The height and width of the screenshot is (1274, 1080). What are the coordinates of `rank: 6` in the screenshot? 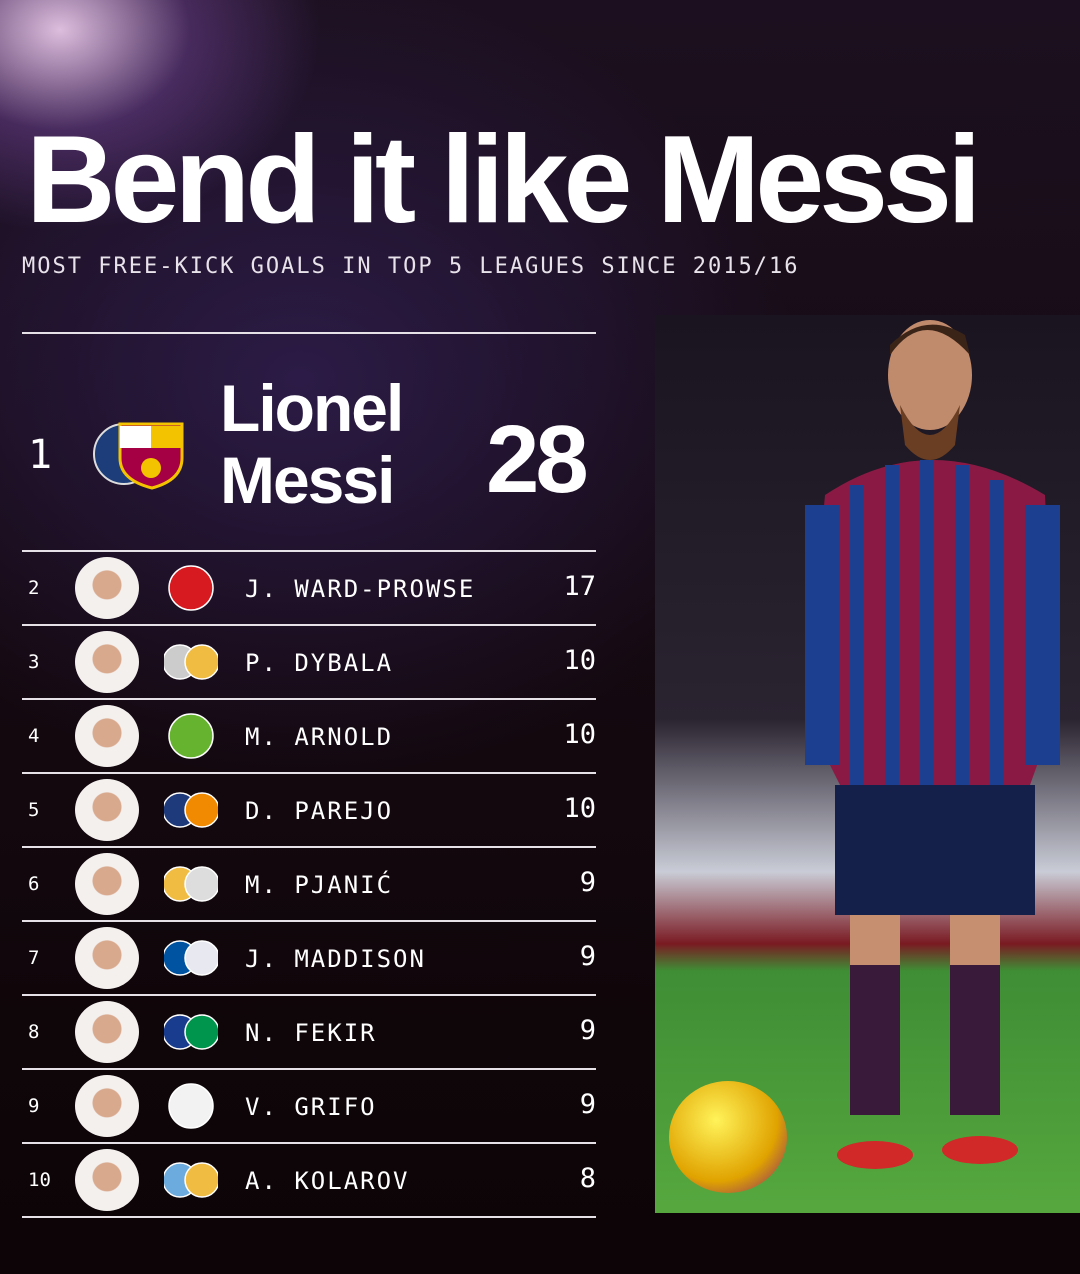 It's located at (34, 884).